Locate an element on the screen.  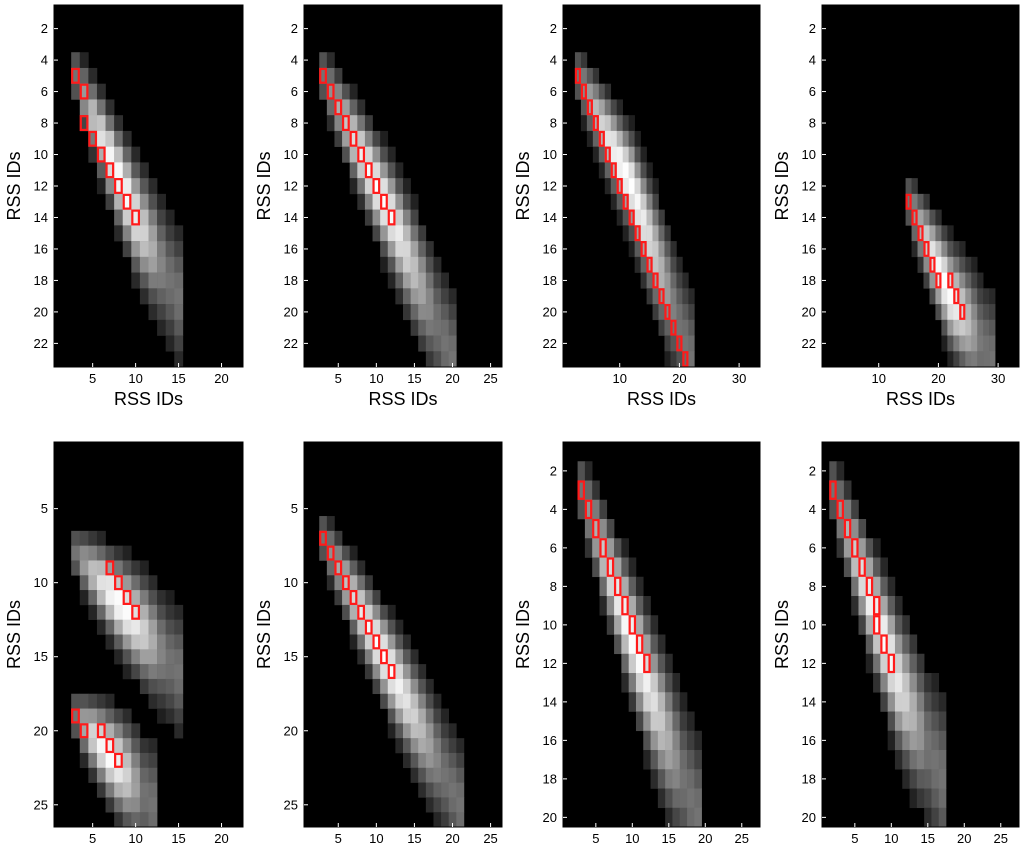
y-tick-label: 2 is located at coordinates (553, 470).